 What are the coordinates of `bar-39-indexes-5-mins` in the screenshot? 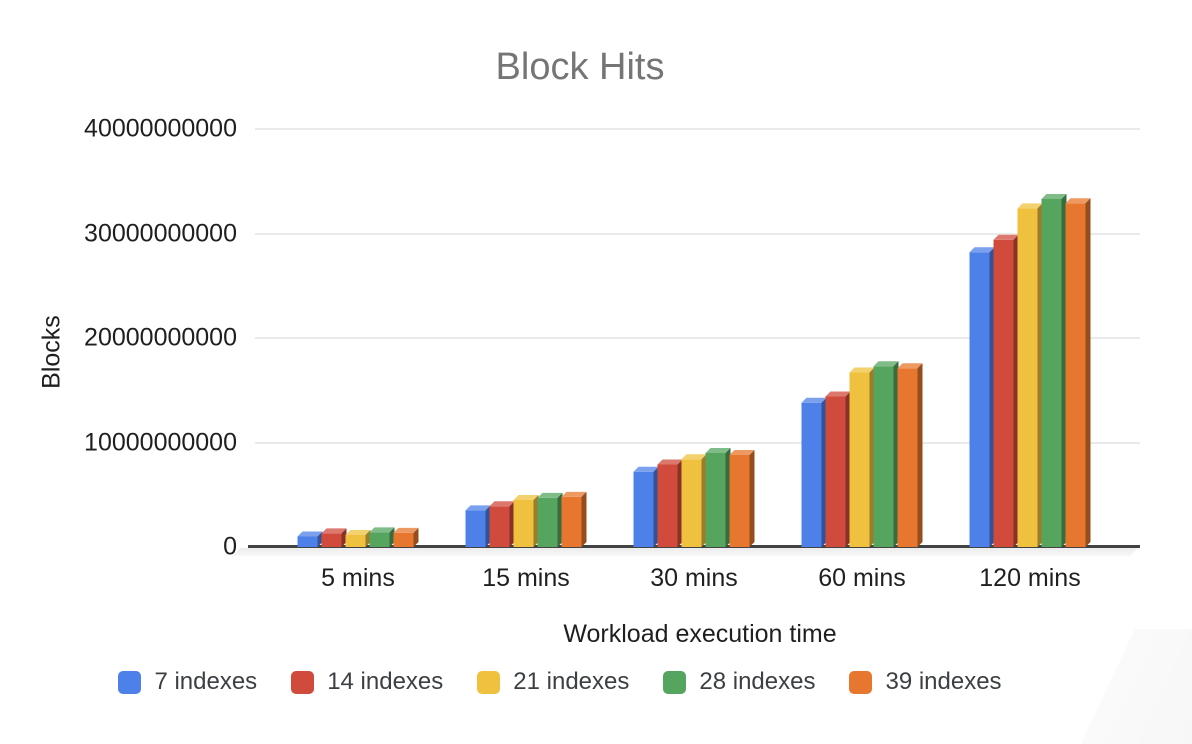 It's located at (406, 537).